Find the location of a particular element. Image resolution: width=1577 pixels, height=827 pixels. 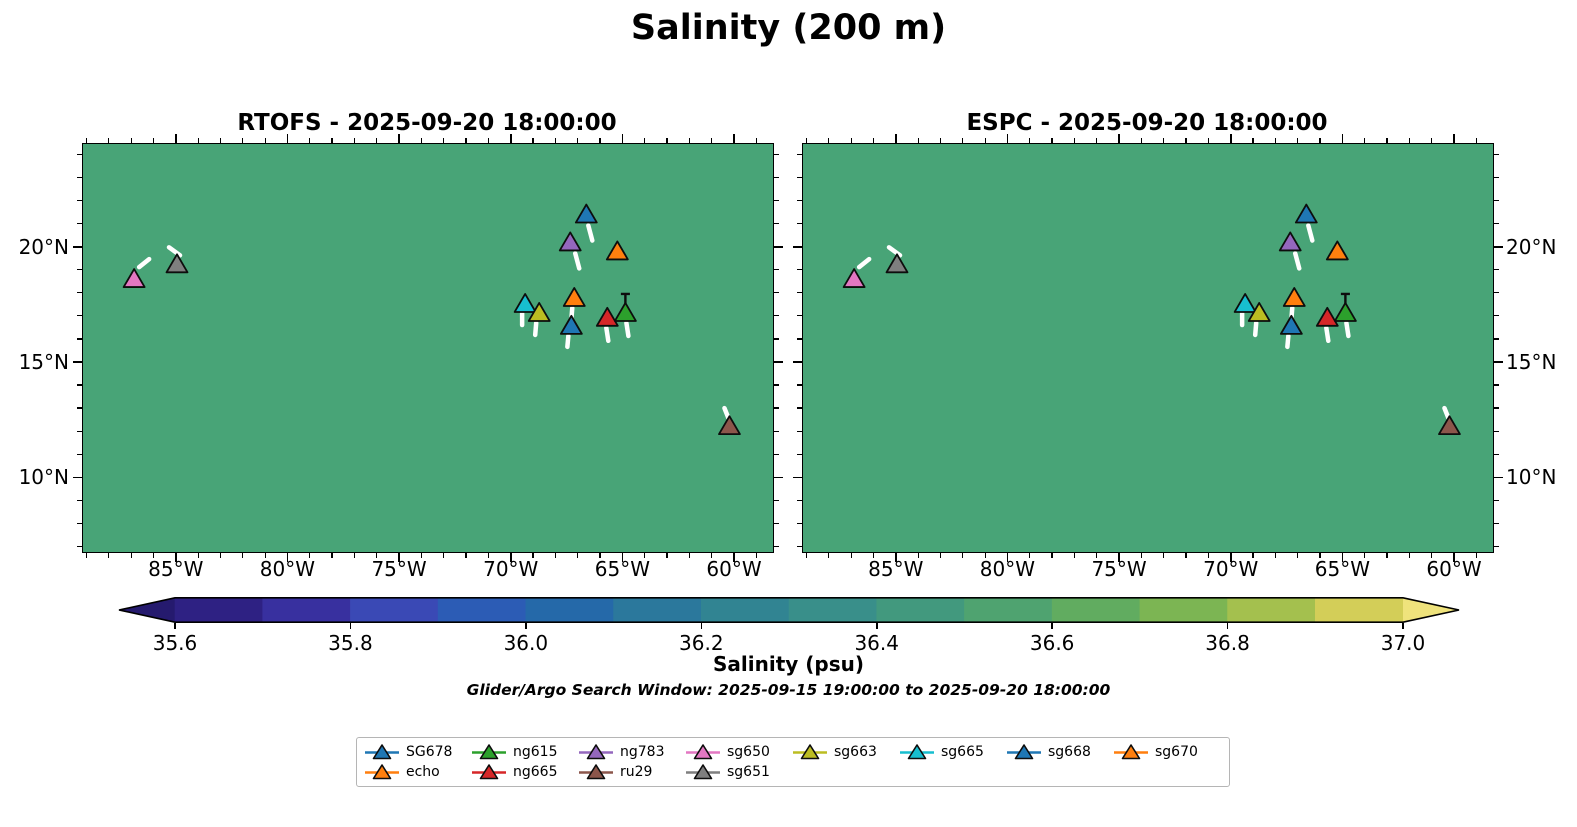

x-tick-label: 65°W is located at coordinates (1342, 569).